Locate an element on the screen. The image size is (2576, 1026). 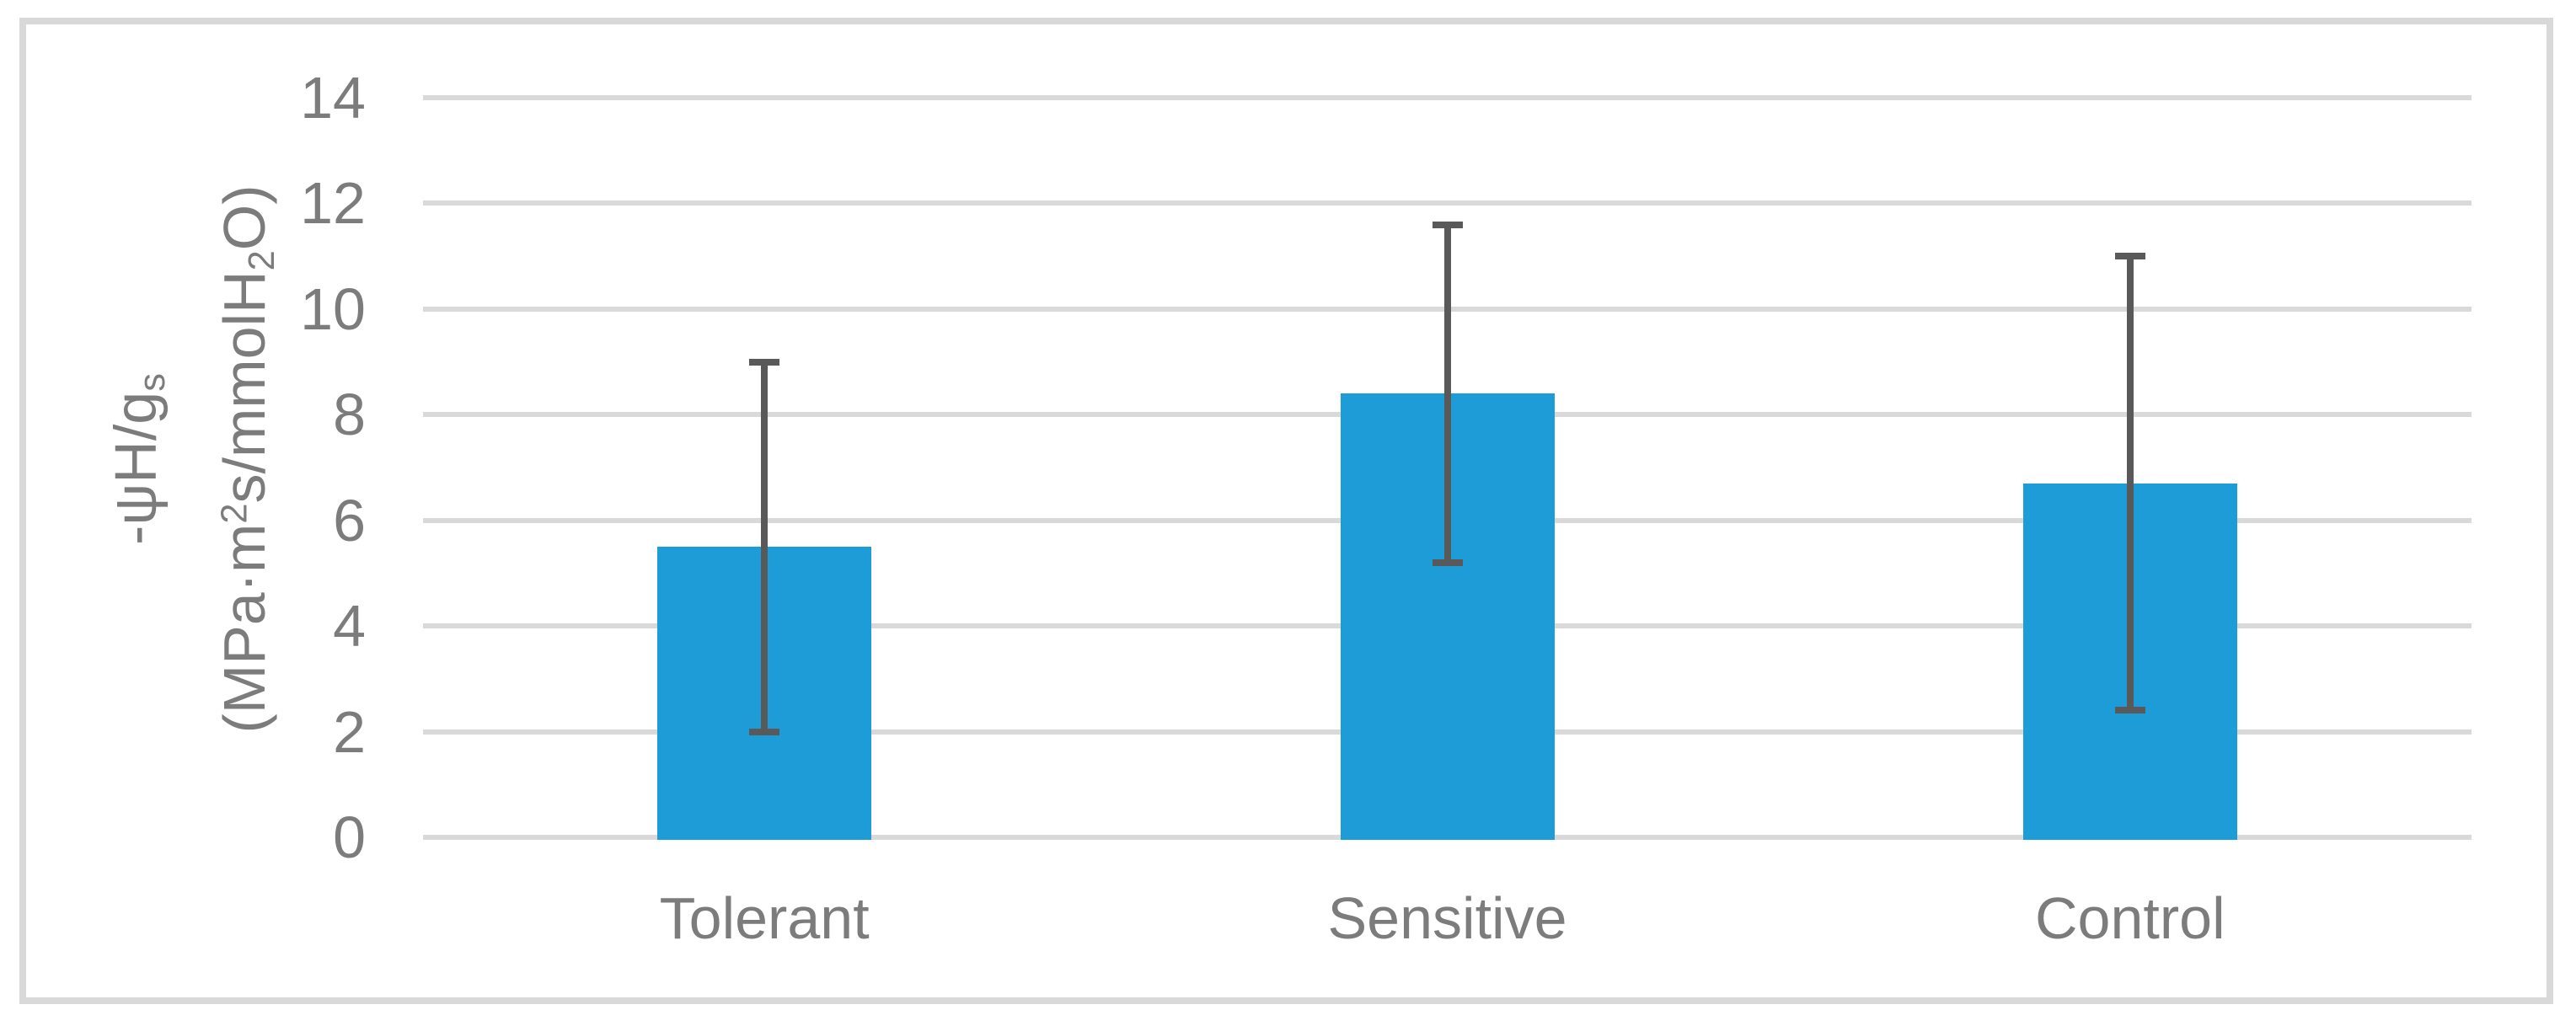
y-tick-label-4: 4 is located at coordinates (349, 626).